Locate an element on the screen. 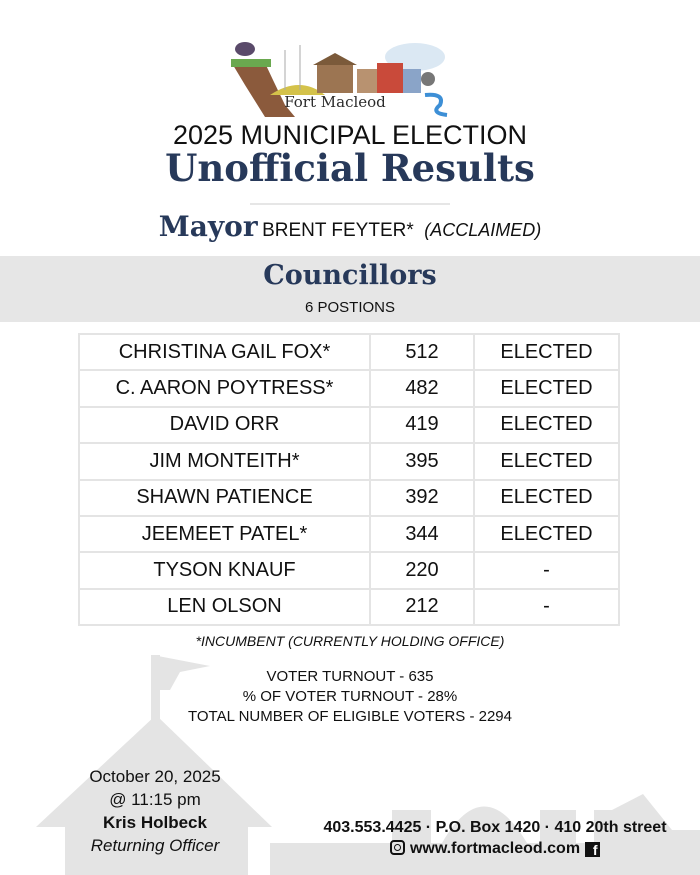  table-row: TYSON KNAUF 220- is located at coordinates (349, 570).